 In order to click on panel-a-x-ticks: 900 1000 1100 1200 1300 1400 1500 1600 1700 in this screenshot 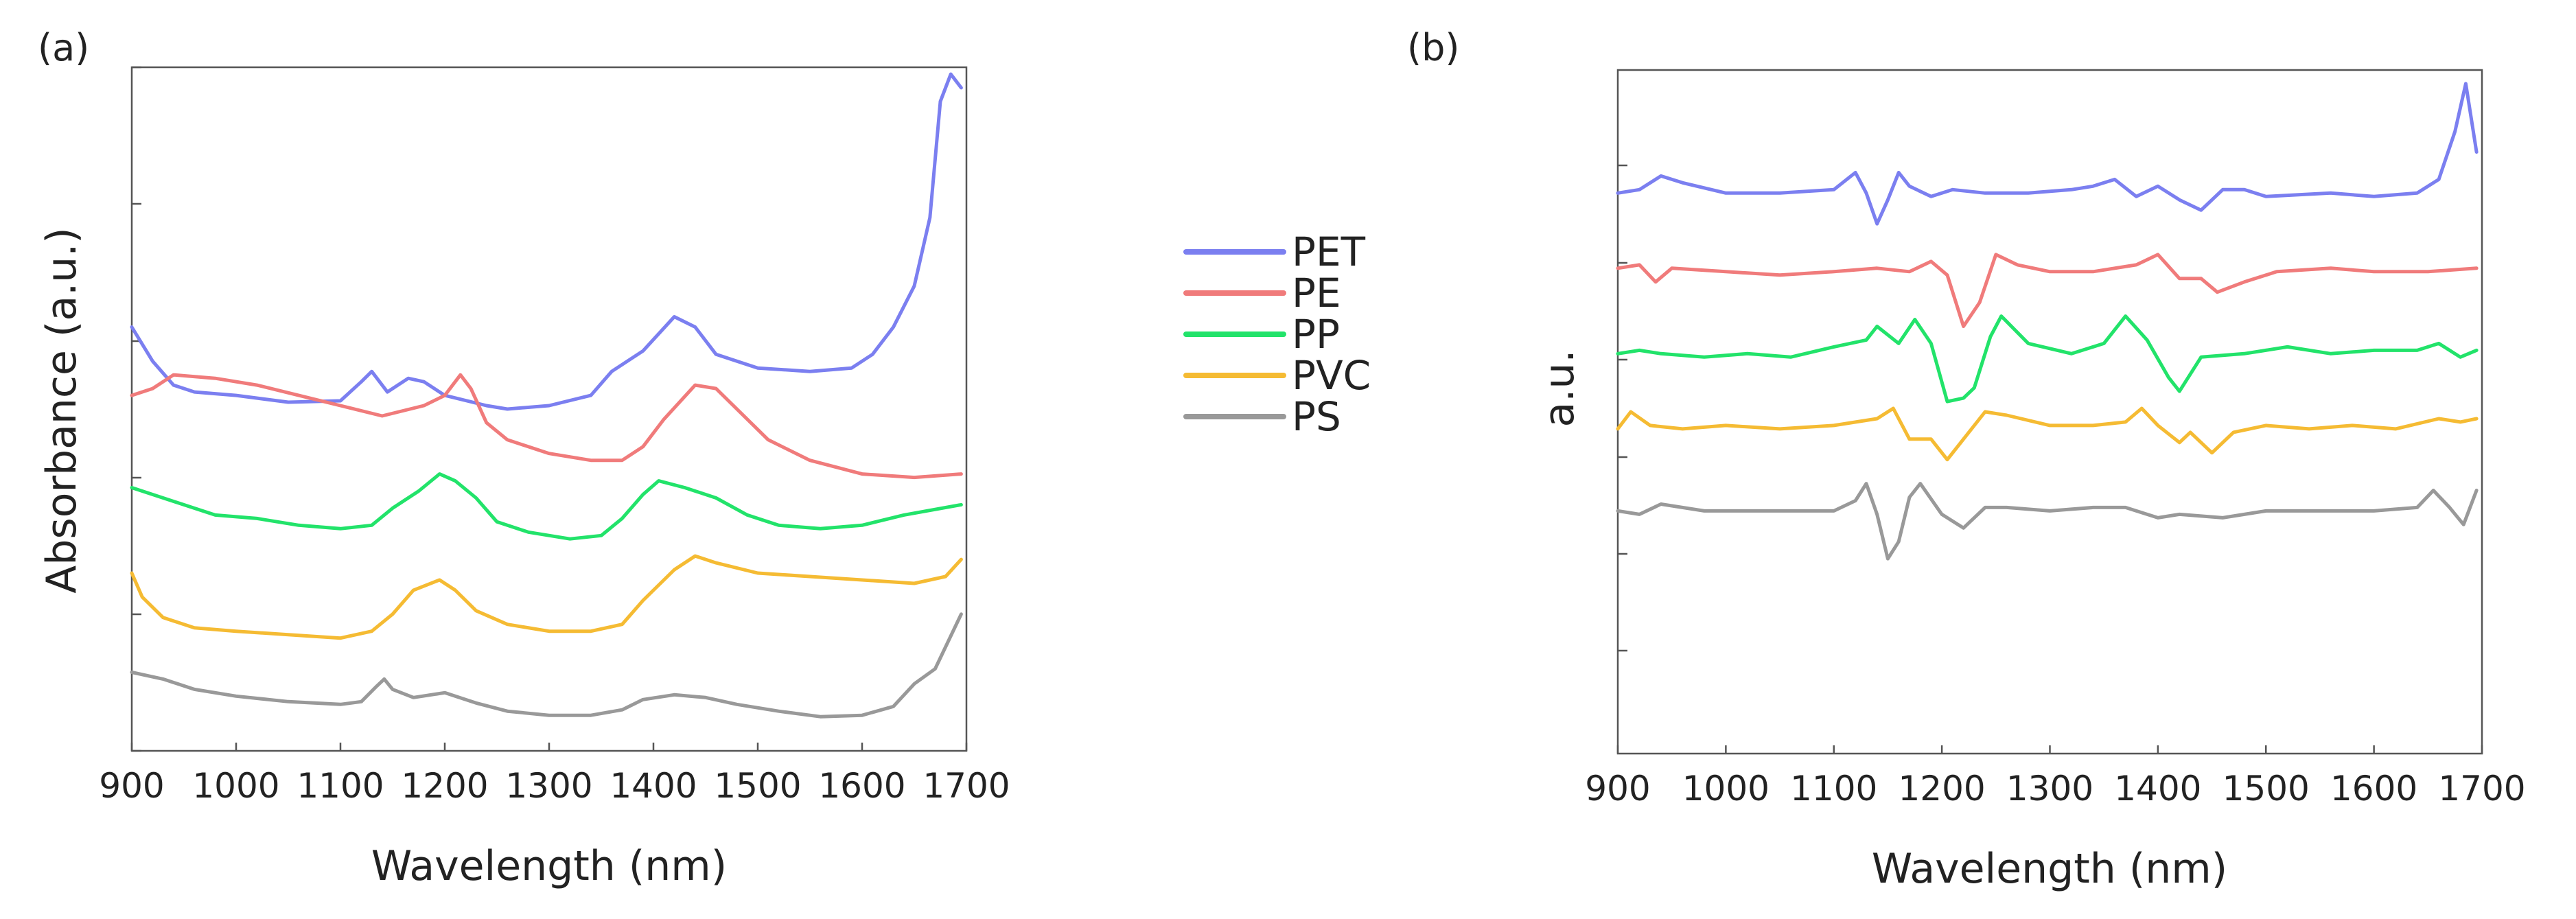, I will do `click(554, 774)`.